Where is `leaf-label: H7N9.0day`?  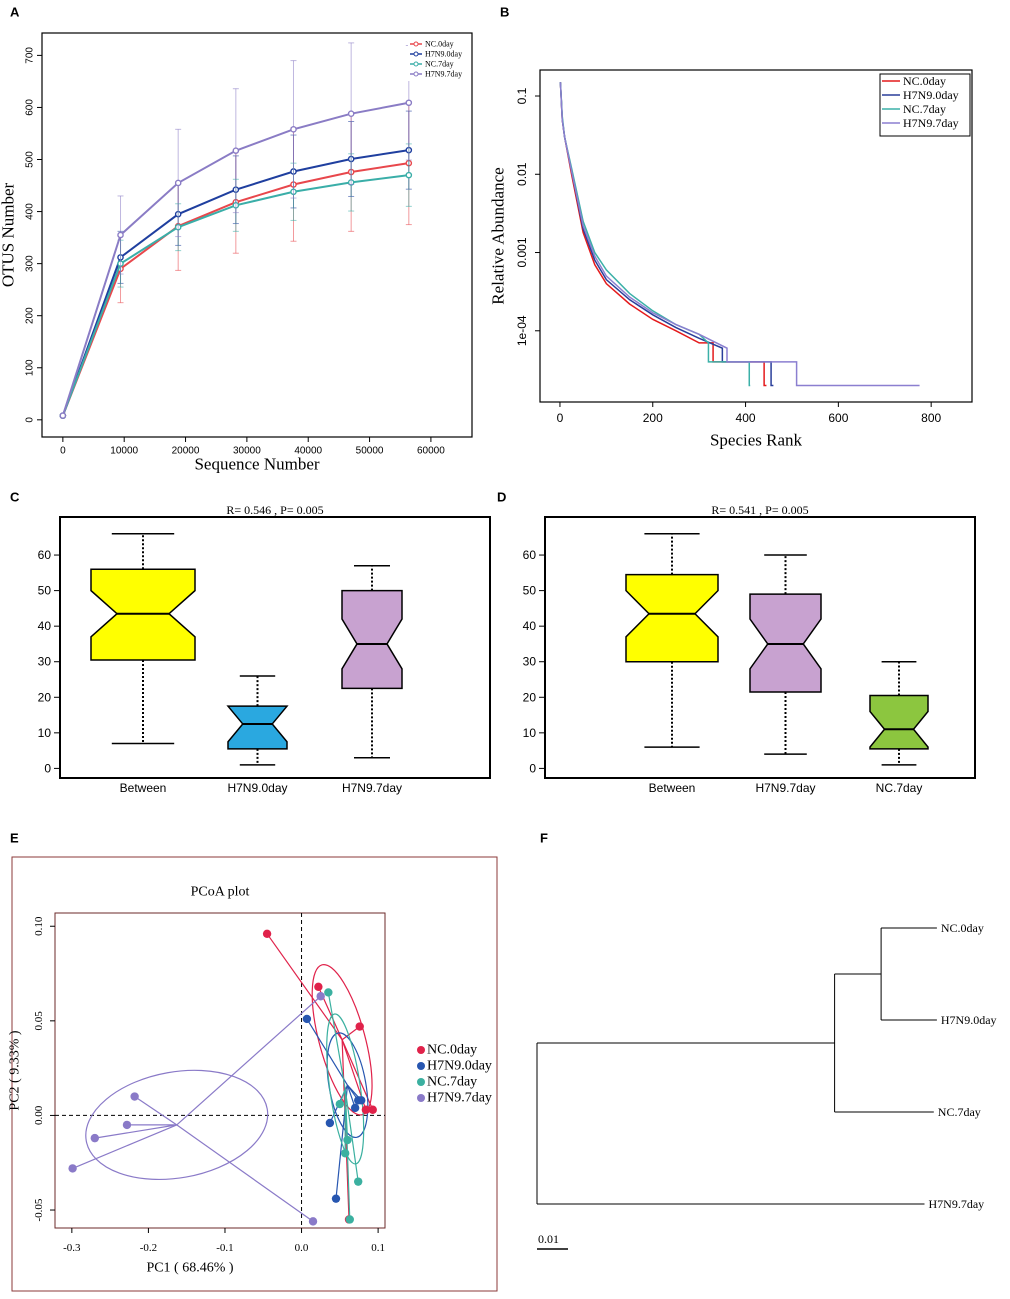 leaf-label: H7N9.0day is located at coordinates (969, 1020).